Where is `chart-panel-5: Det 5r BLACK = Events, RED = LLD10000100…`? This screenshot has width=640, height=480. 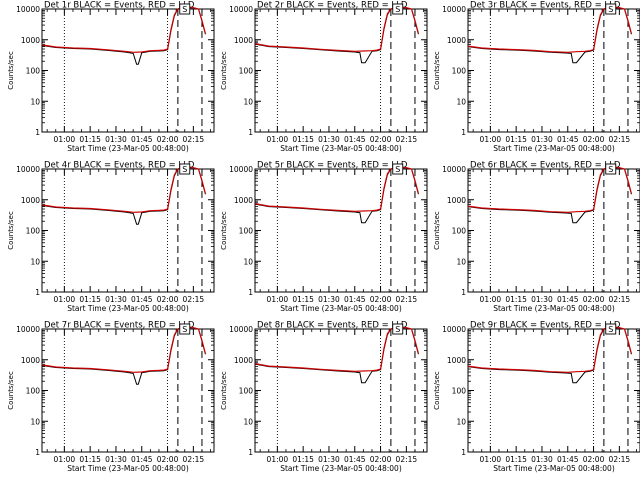
chart-panel-5: Det 5r BLACK = Events, RED = LLD10000100… is located at coordinates (324, 237).